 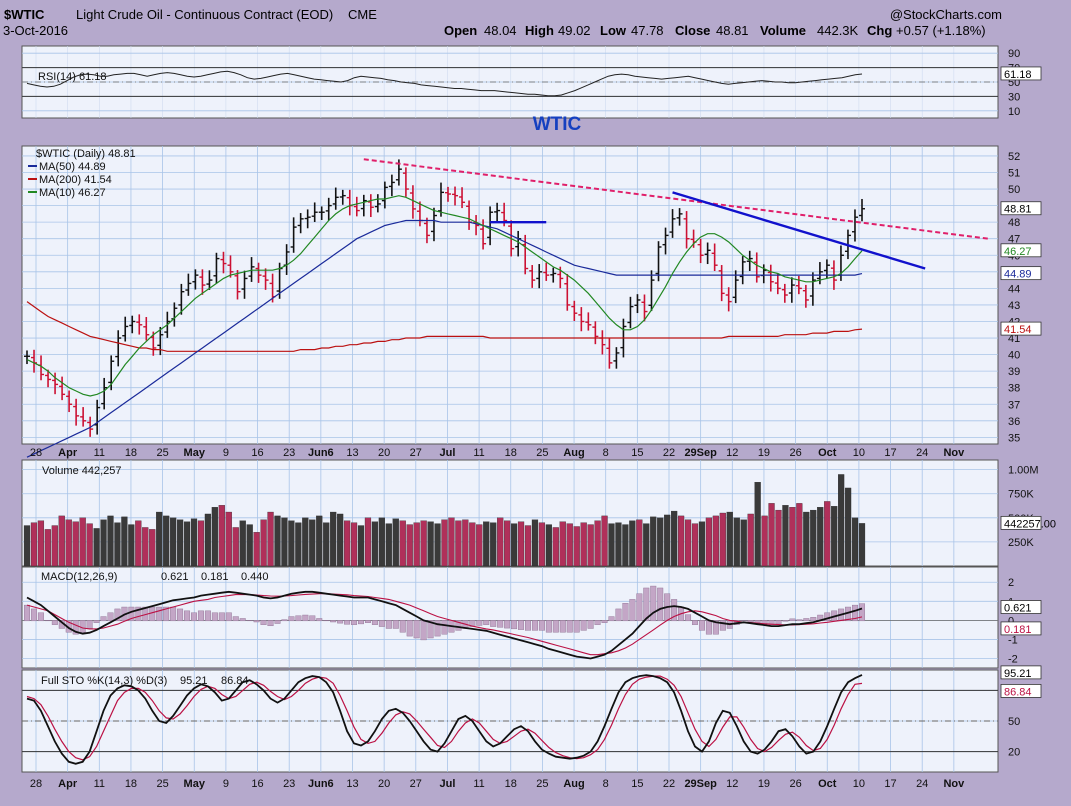 I want to click on sto-legend-title: Full STO %K(14,3) %D(3), so click(x=104, y=681).